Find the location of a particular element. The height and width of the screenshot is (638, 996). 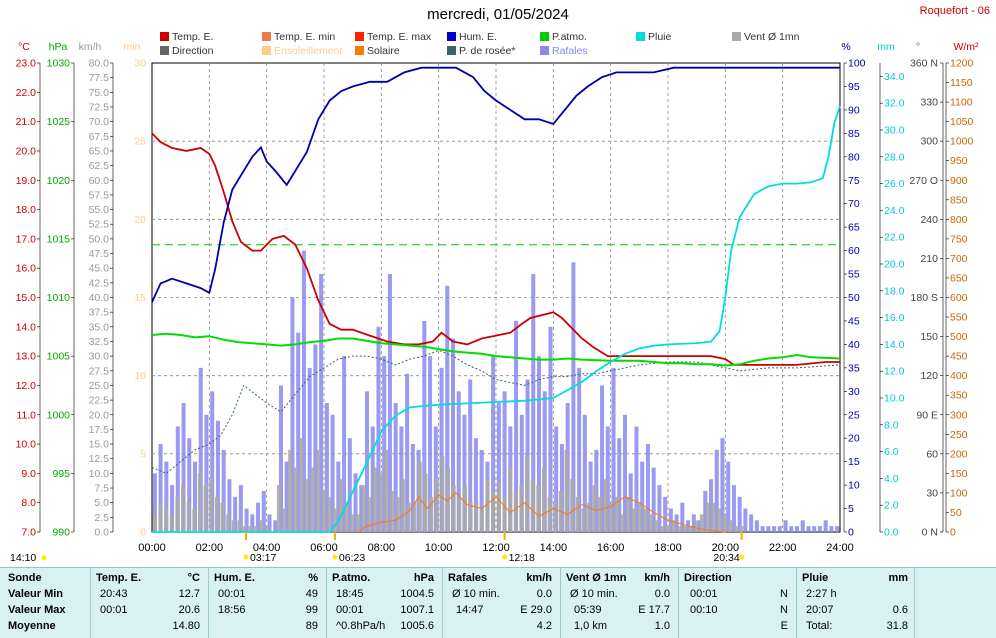

rain-total-label: Total: is located at coordinates (819, 626).